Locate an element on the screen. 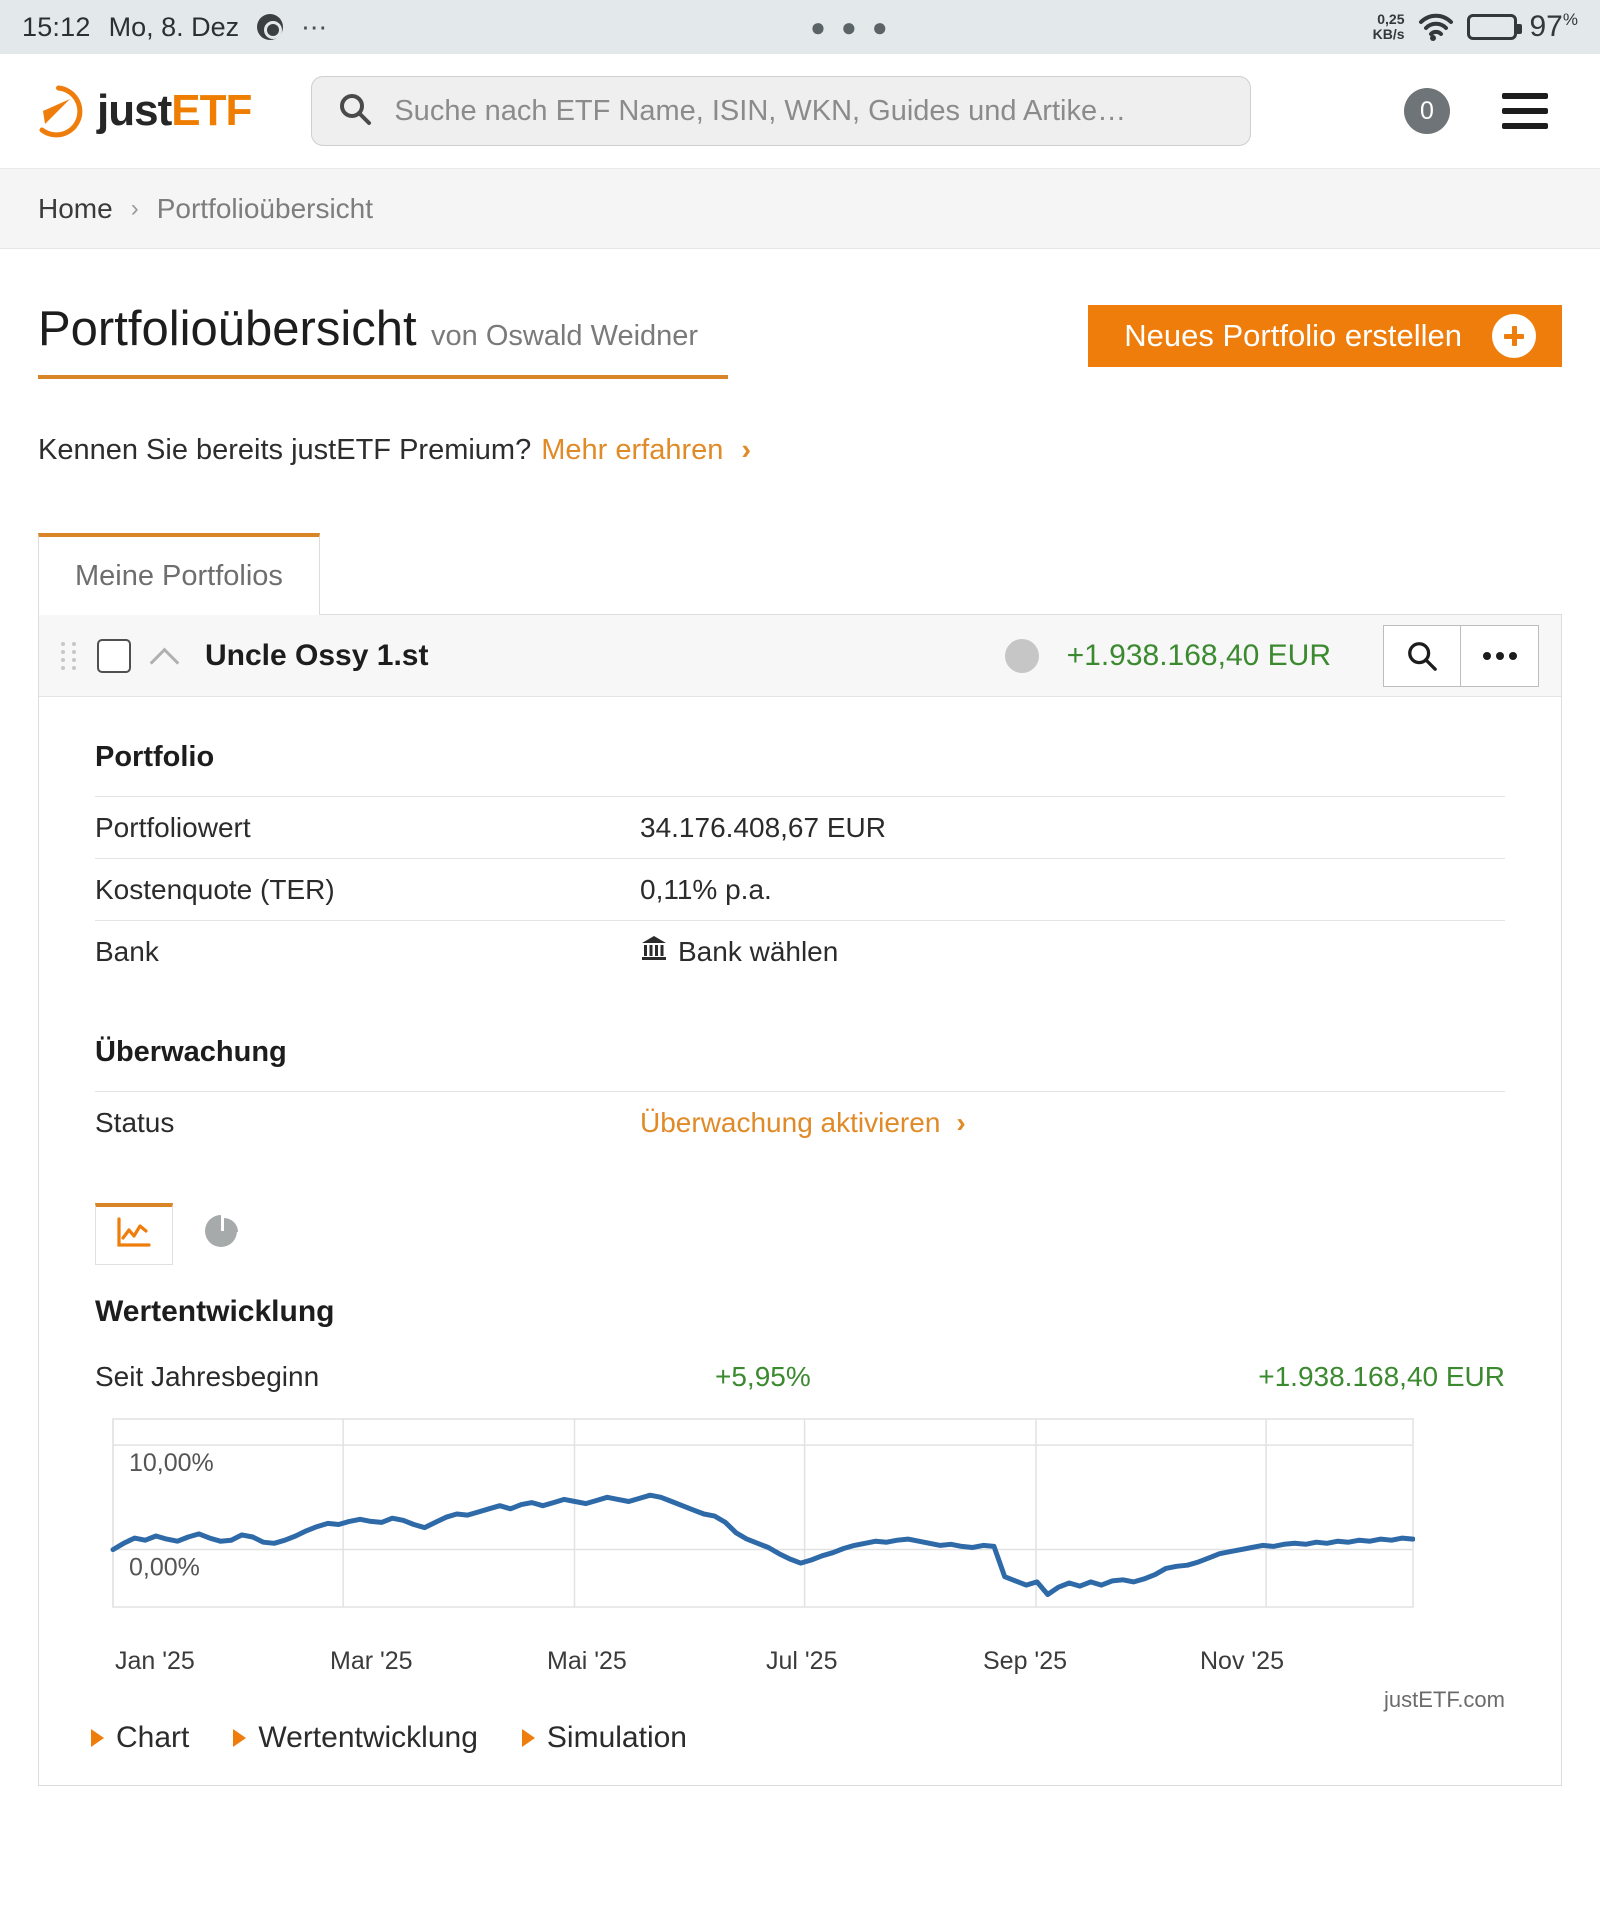 Image resolution: width=1600 pixels, height=1912 pixels. portfolio-search-button is located at coordinates (1422, 655).